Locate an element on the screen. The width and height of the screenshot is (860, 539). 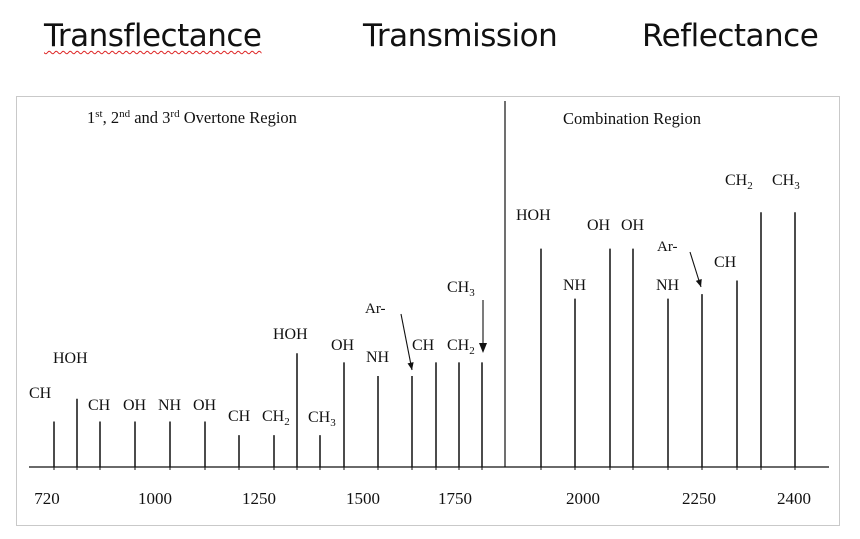
band-label-ch3-2: CH3 is located at coordinates (461, 289).